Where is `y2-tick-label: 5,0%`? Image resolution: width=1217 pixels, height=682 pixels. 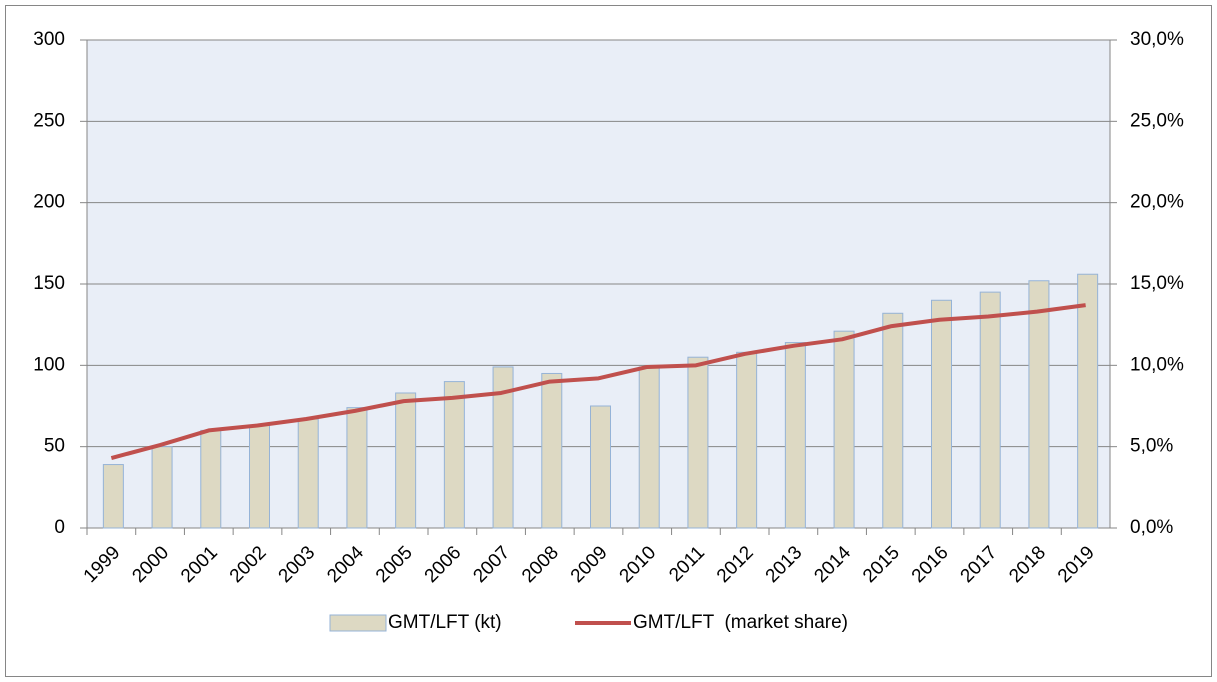 y2-tick-label: 5,0% is located at coordinates (1151, 446).